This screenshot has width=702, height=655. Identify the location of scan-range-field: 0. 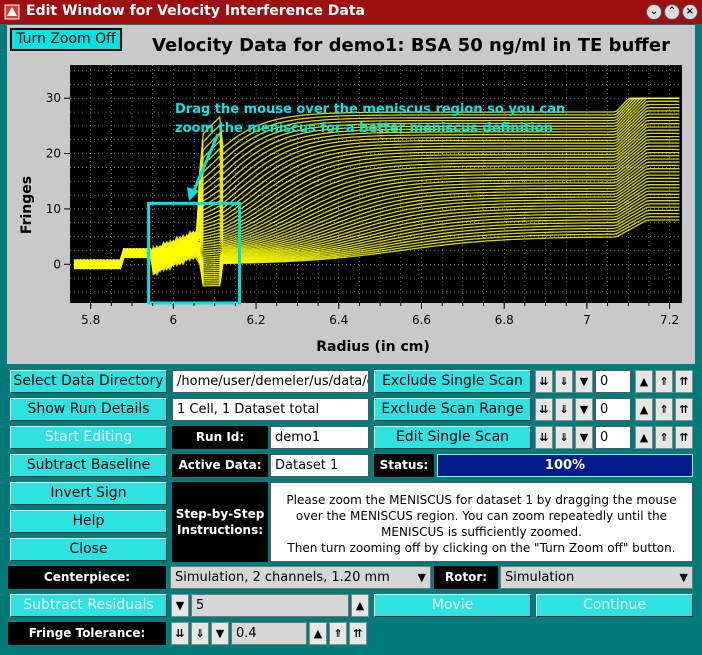
(613, 409).